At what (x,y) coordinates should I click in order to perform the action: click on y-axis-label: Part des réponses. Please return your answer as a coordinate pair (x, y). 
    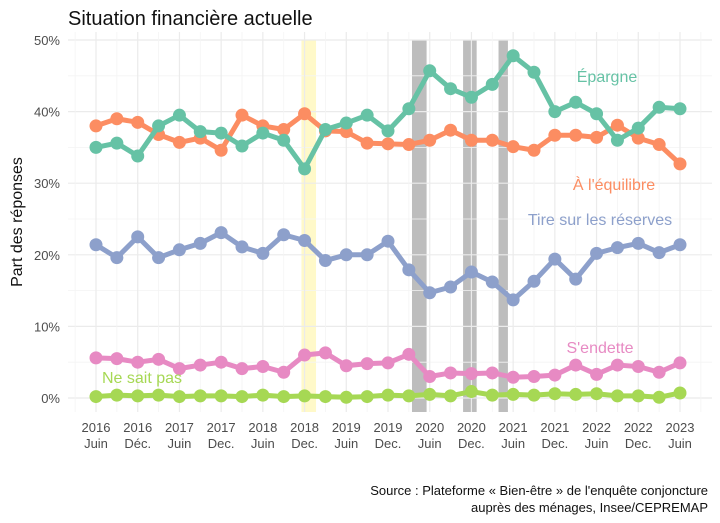
    Looking at the image, I should click on (17, 222).